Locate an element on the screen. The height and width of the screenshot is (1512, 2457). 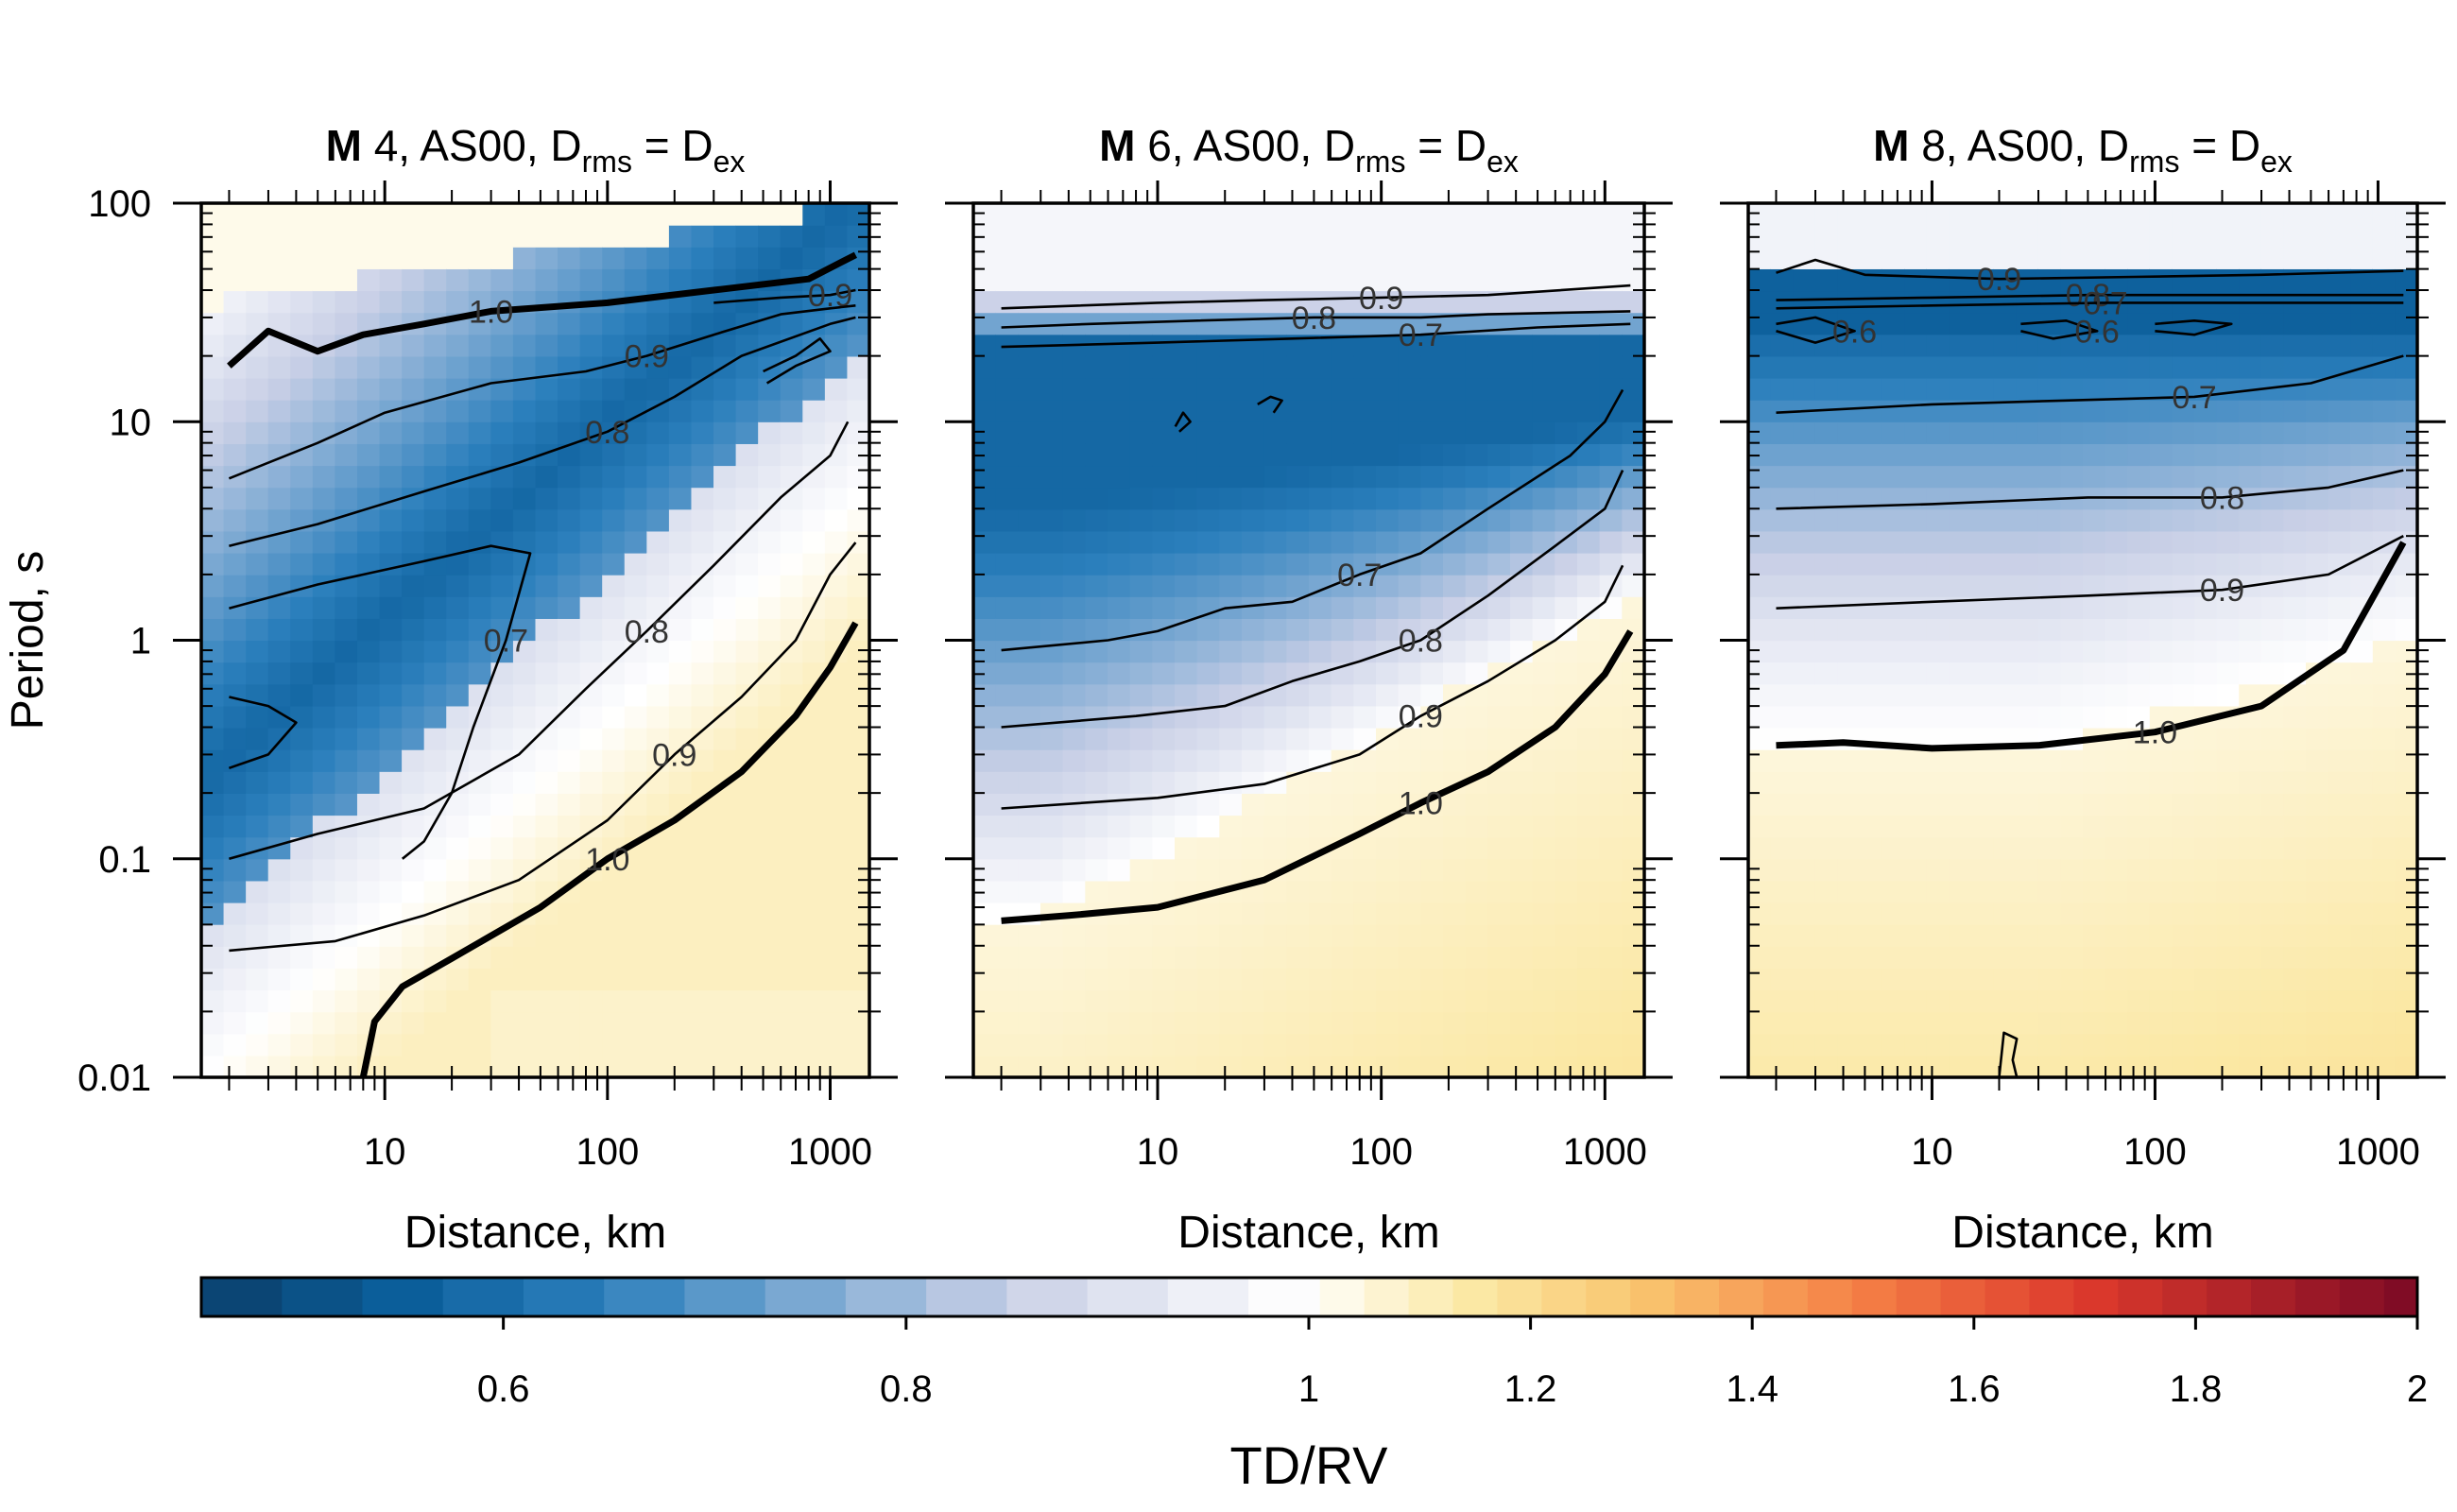
contour-label: 0.9 is located at coordinates (647, 357).